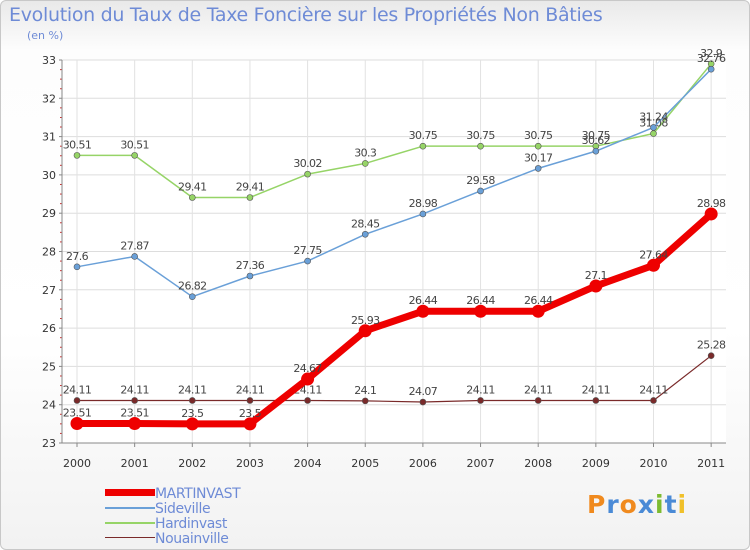  What do you see at coordinates (365, 390) in the screenshot?
I see `data-label-nouainville: 24.1` at bounding box center [365, 390].